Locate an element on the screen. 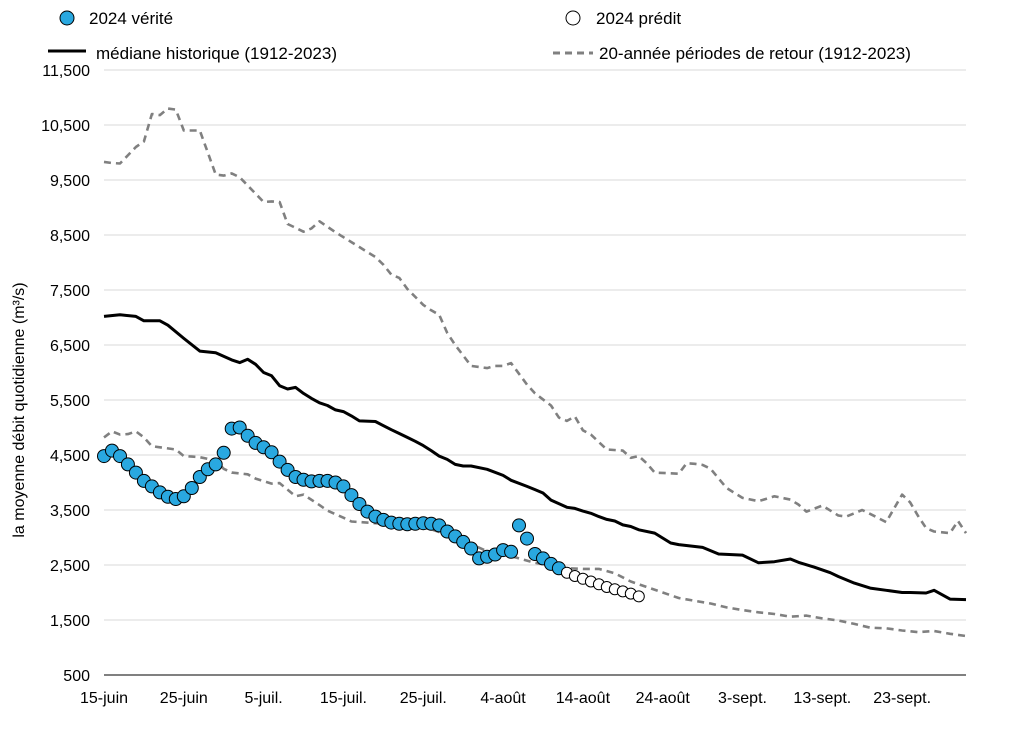  x-tick-label: 24-août is located at coordinates (663, 698).